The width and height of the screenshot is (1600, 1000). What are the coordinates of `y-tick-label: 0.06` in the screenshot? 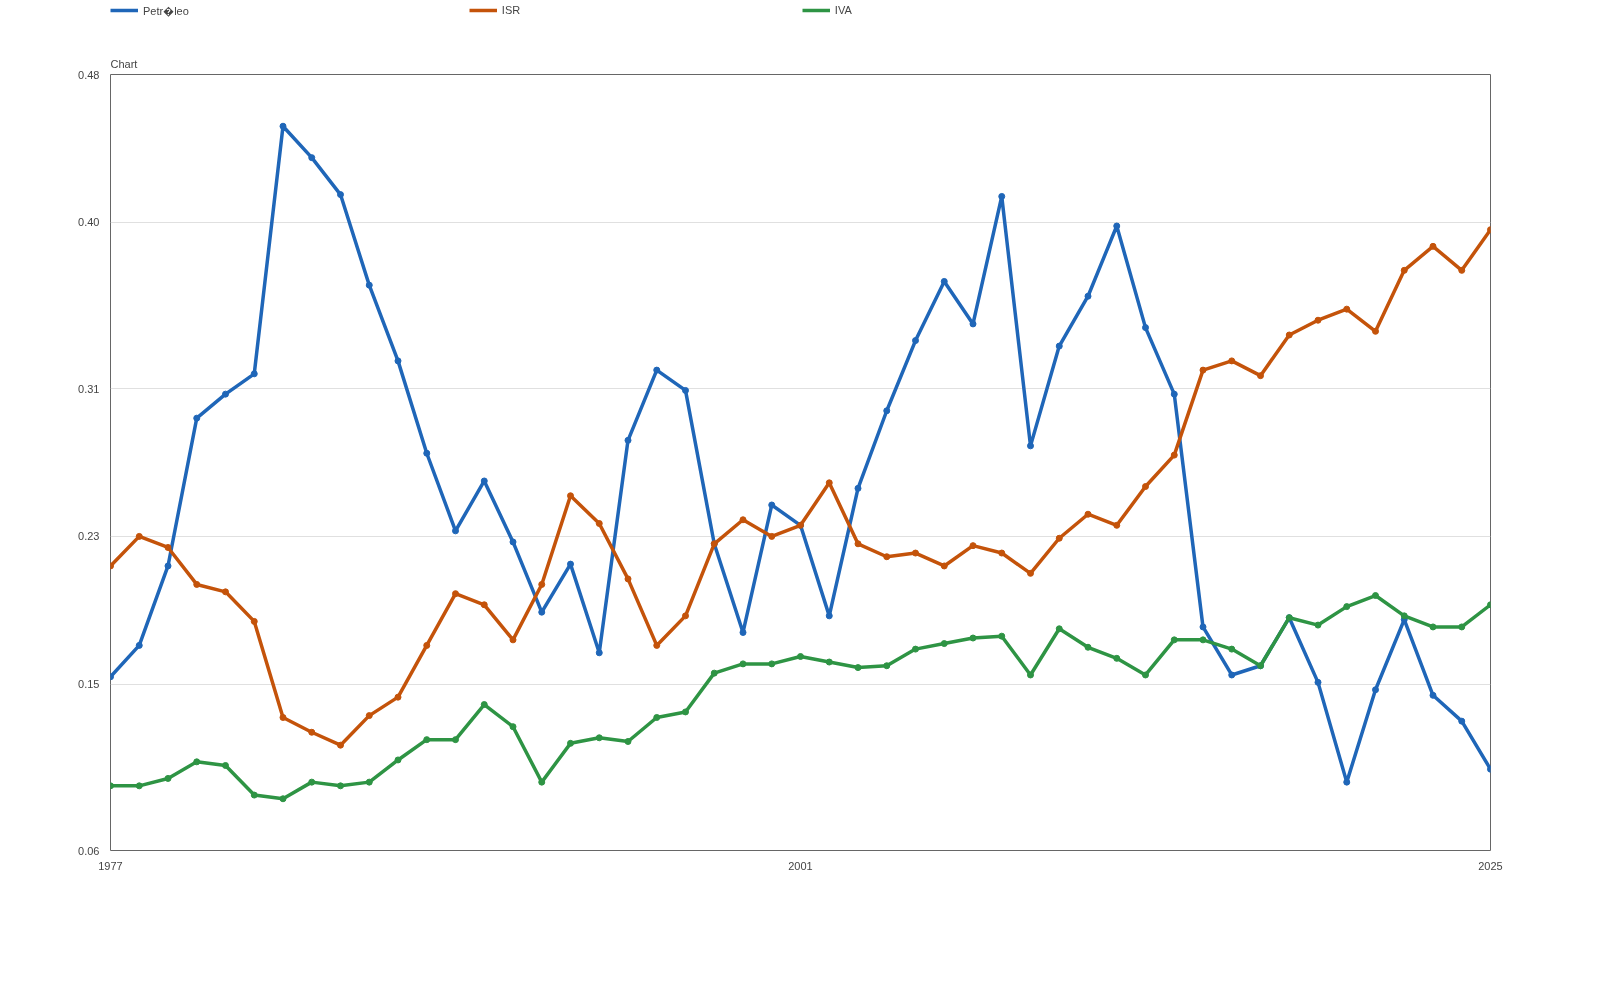 It's located at (89, 850).